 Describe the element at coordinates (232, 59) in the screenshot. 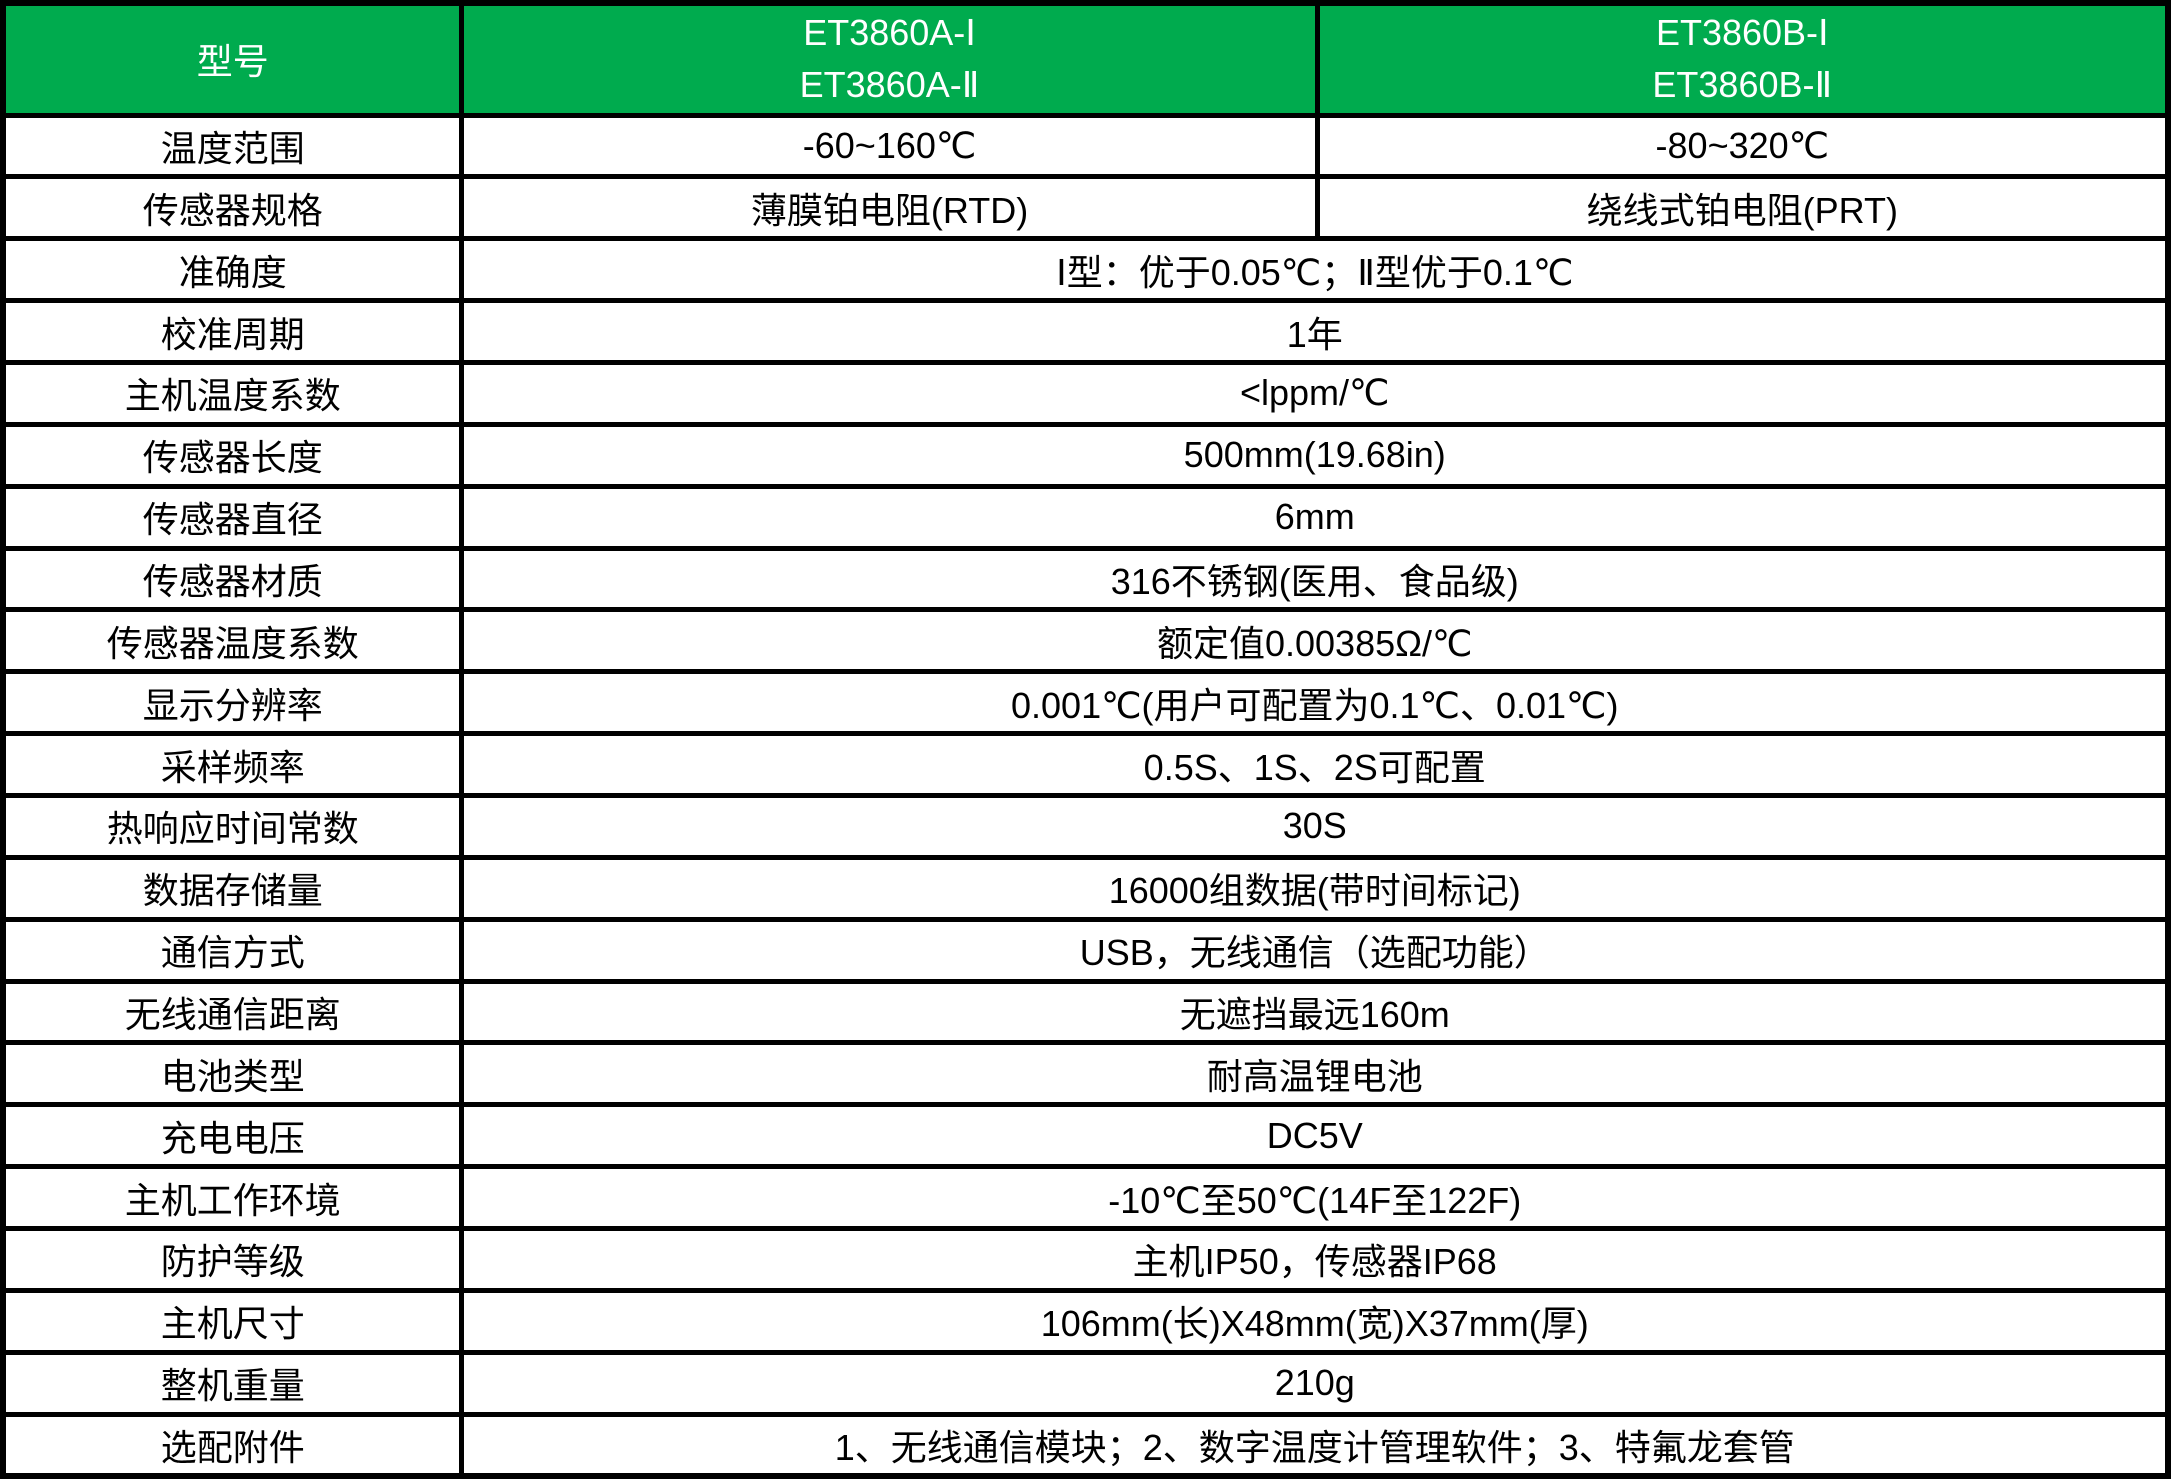

I see `header-cell-model: 型号` at that location.